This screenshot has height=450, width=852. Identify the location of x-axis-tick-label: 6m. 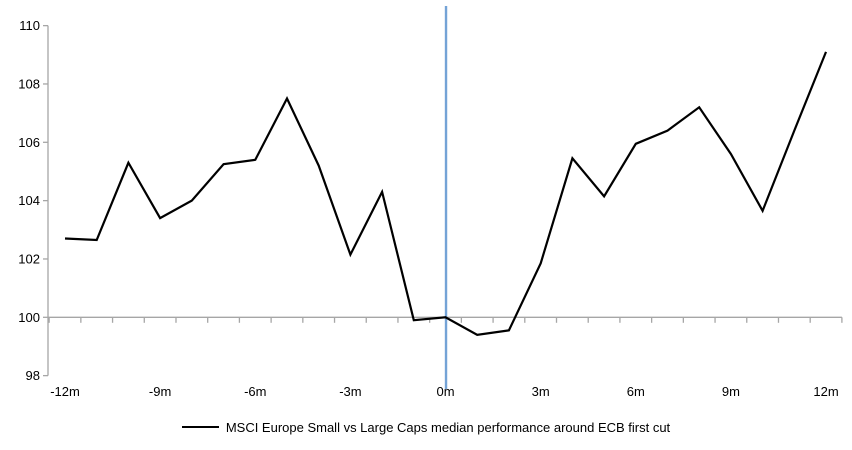
(636, 391).